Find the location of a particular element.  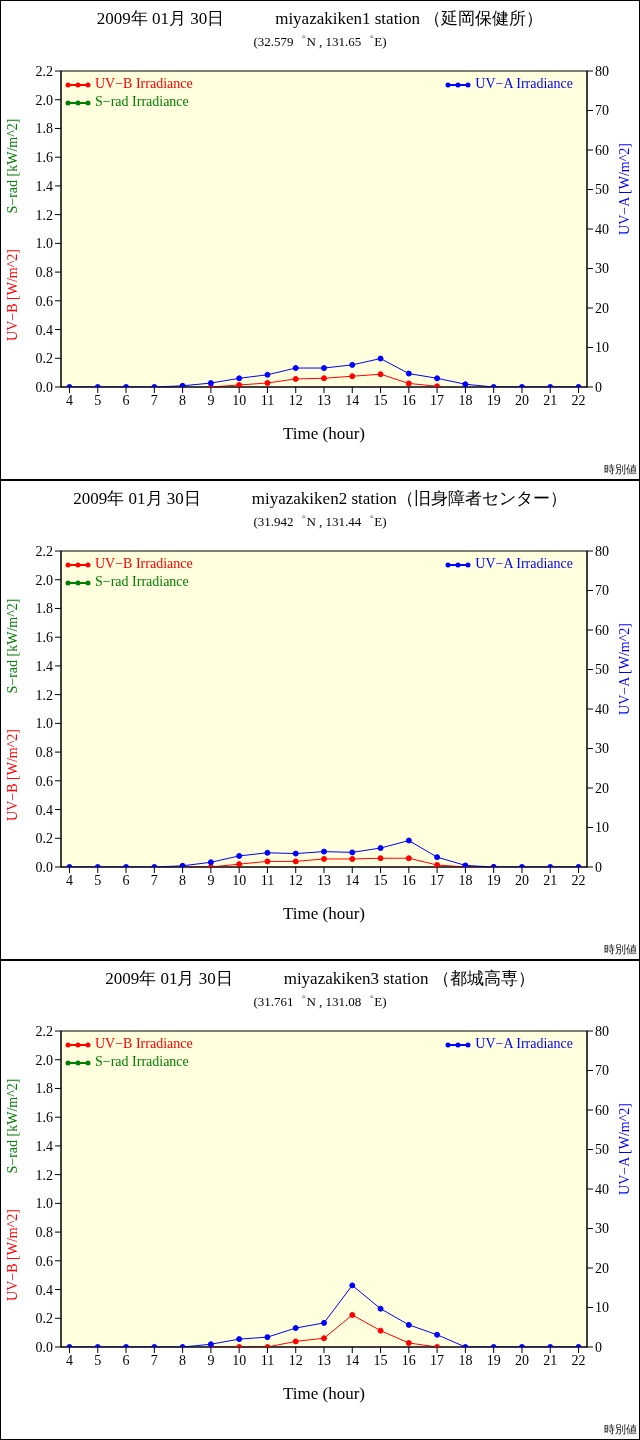

chart-subtitle: (32.579゜N , 131.65゜E) is located at coordinates (320, 42).